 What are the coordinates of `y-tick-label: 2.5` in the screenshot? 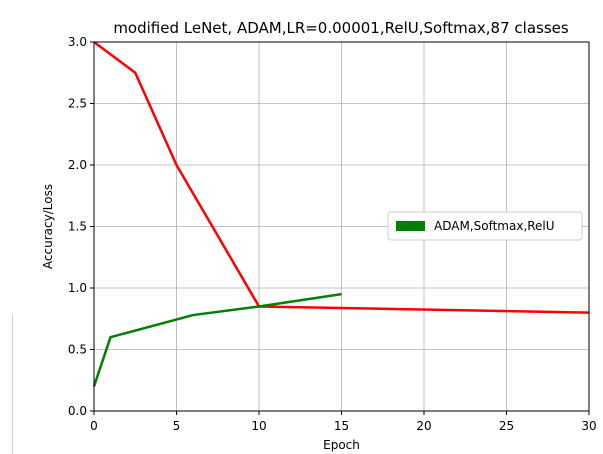 It's located at (77, 104).